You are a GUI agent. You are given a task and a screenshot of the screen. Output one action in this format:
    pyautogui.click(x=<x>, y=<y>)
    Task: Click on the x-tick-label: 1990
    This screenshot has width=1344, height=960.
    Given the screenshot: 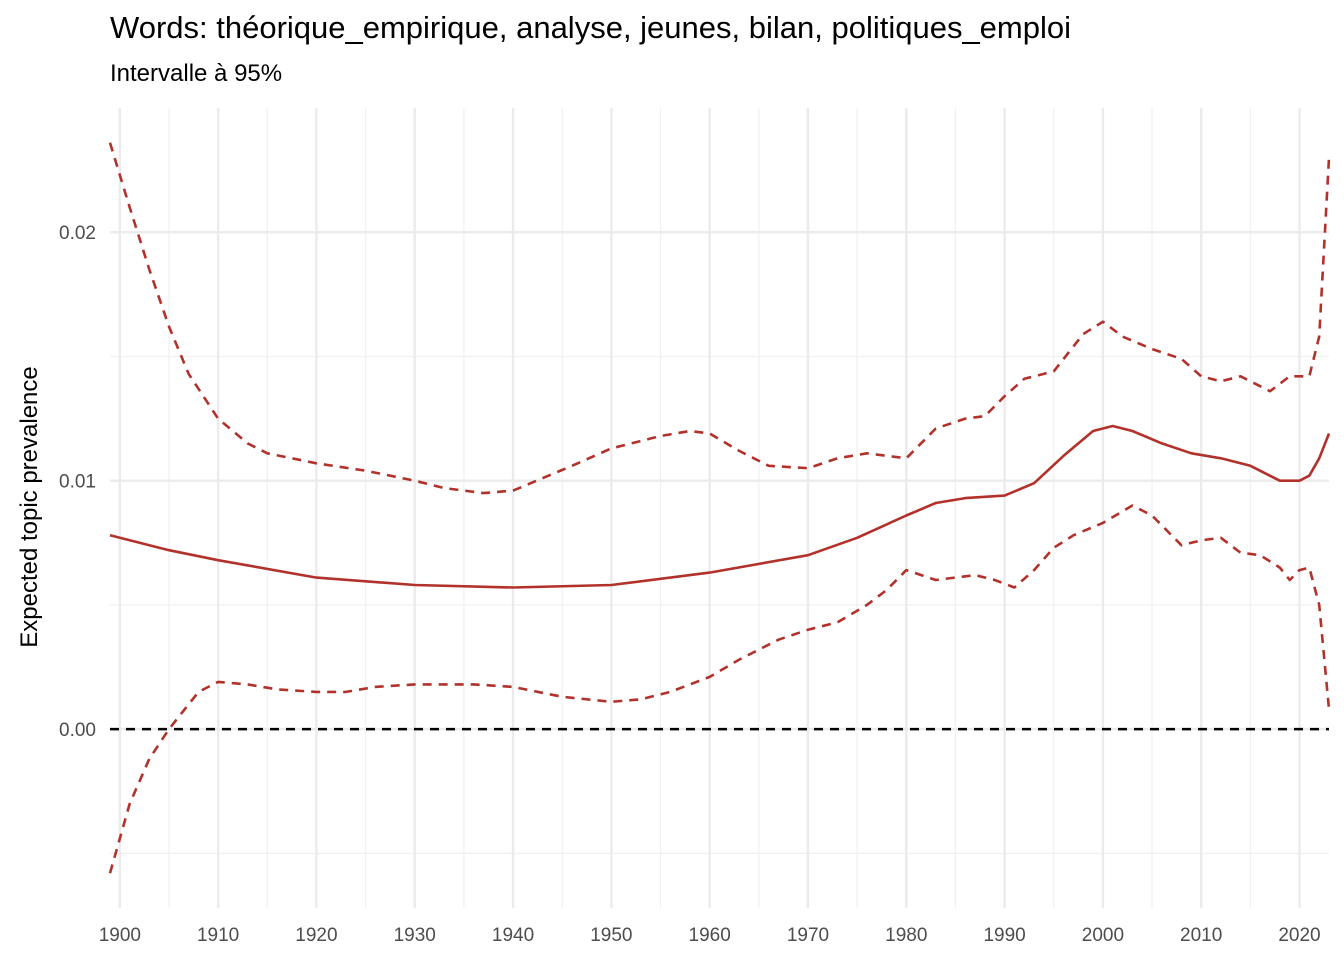 What is the action you would take?
    pyautogui.click(x=1004, y=935)
    